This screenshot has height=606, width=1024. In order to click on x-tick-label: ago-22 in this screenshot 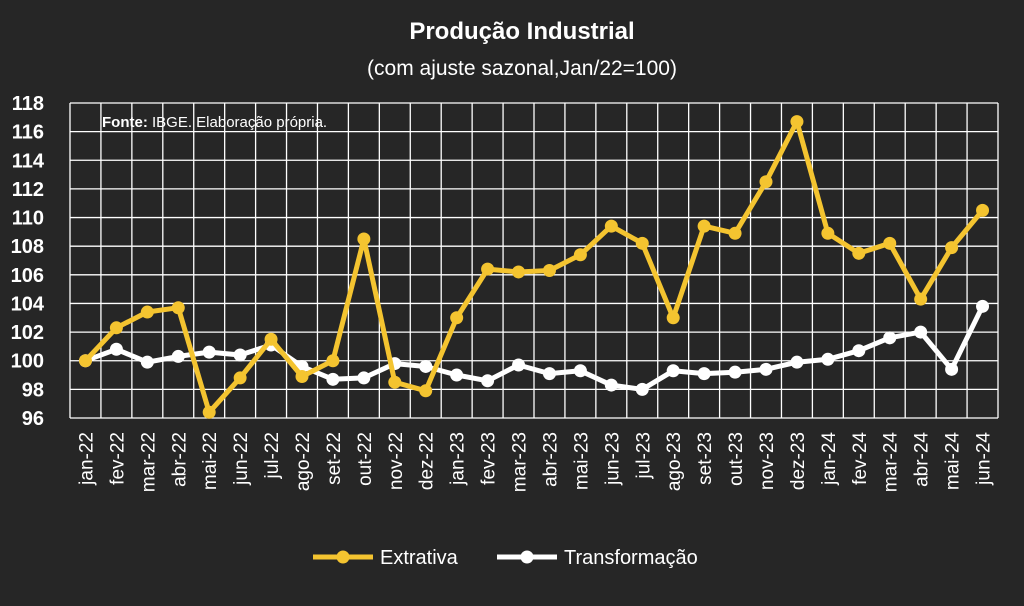, I will do `click(303, 461)`.